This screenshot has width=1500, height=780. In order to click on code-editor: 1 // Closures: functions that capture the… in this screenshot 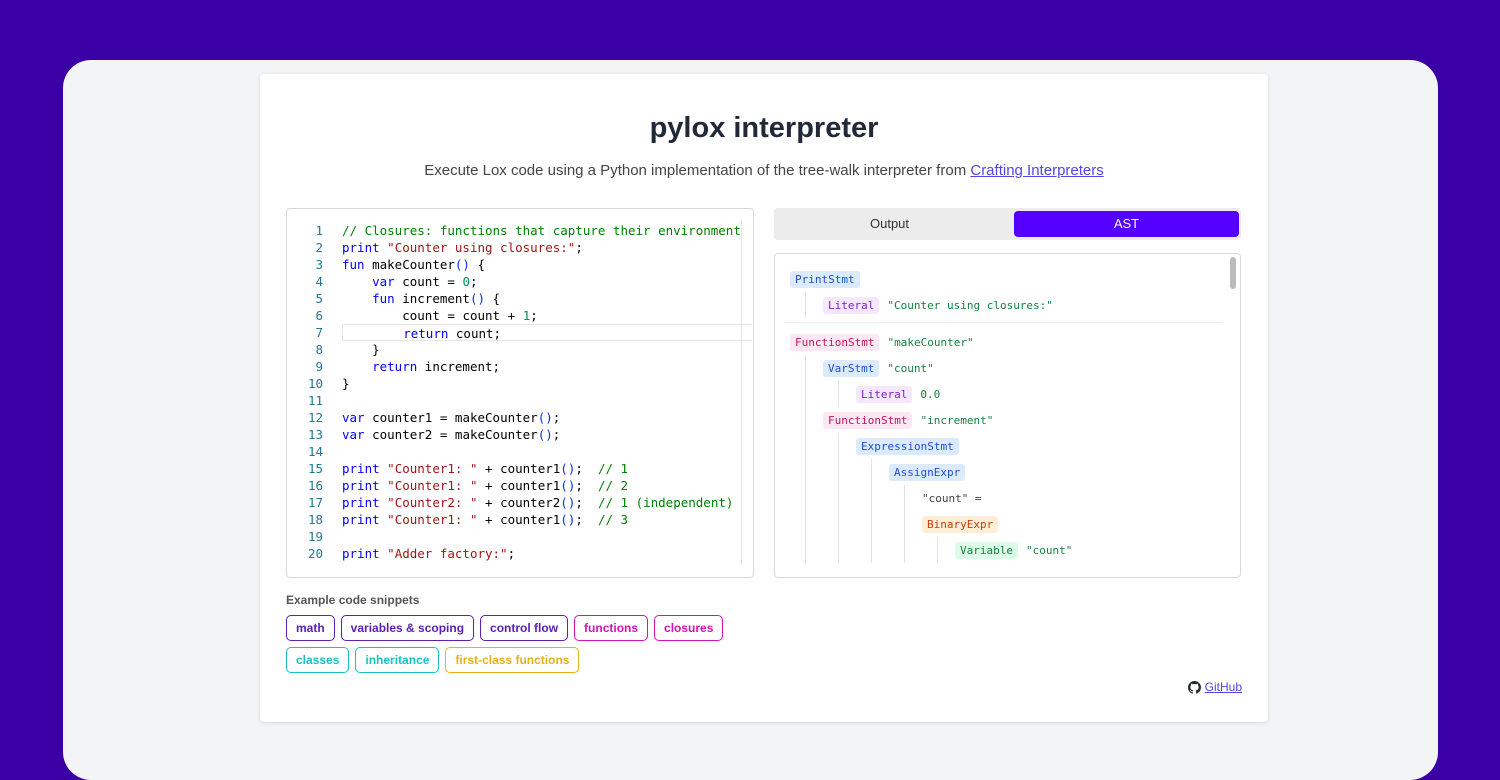, I will do `click(520, 393)`.